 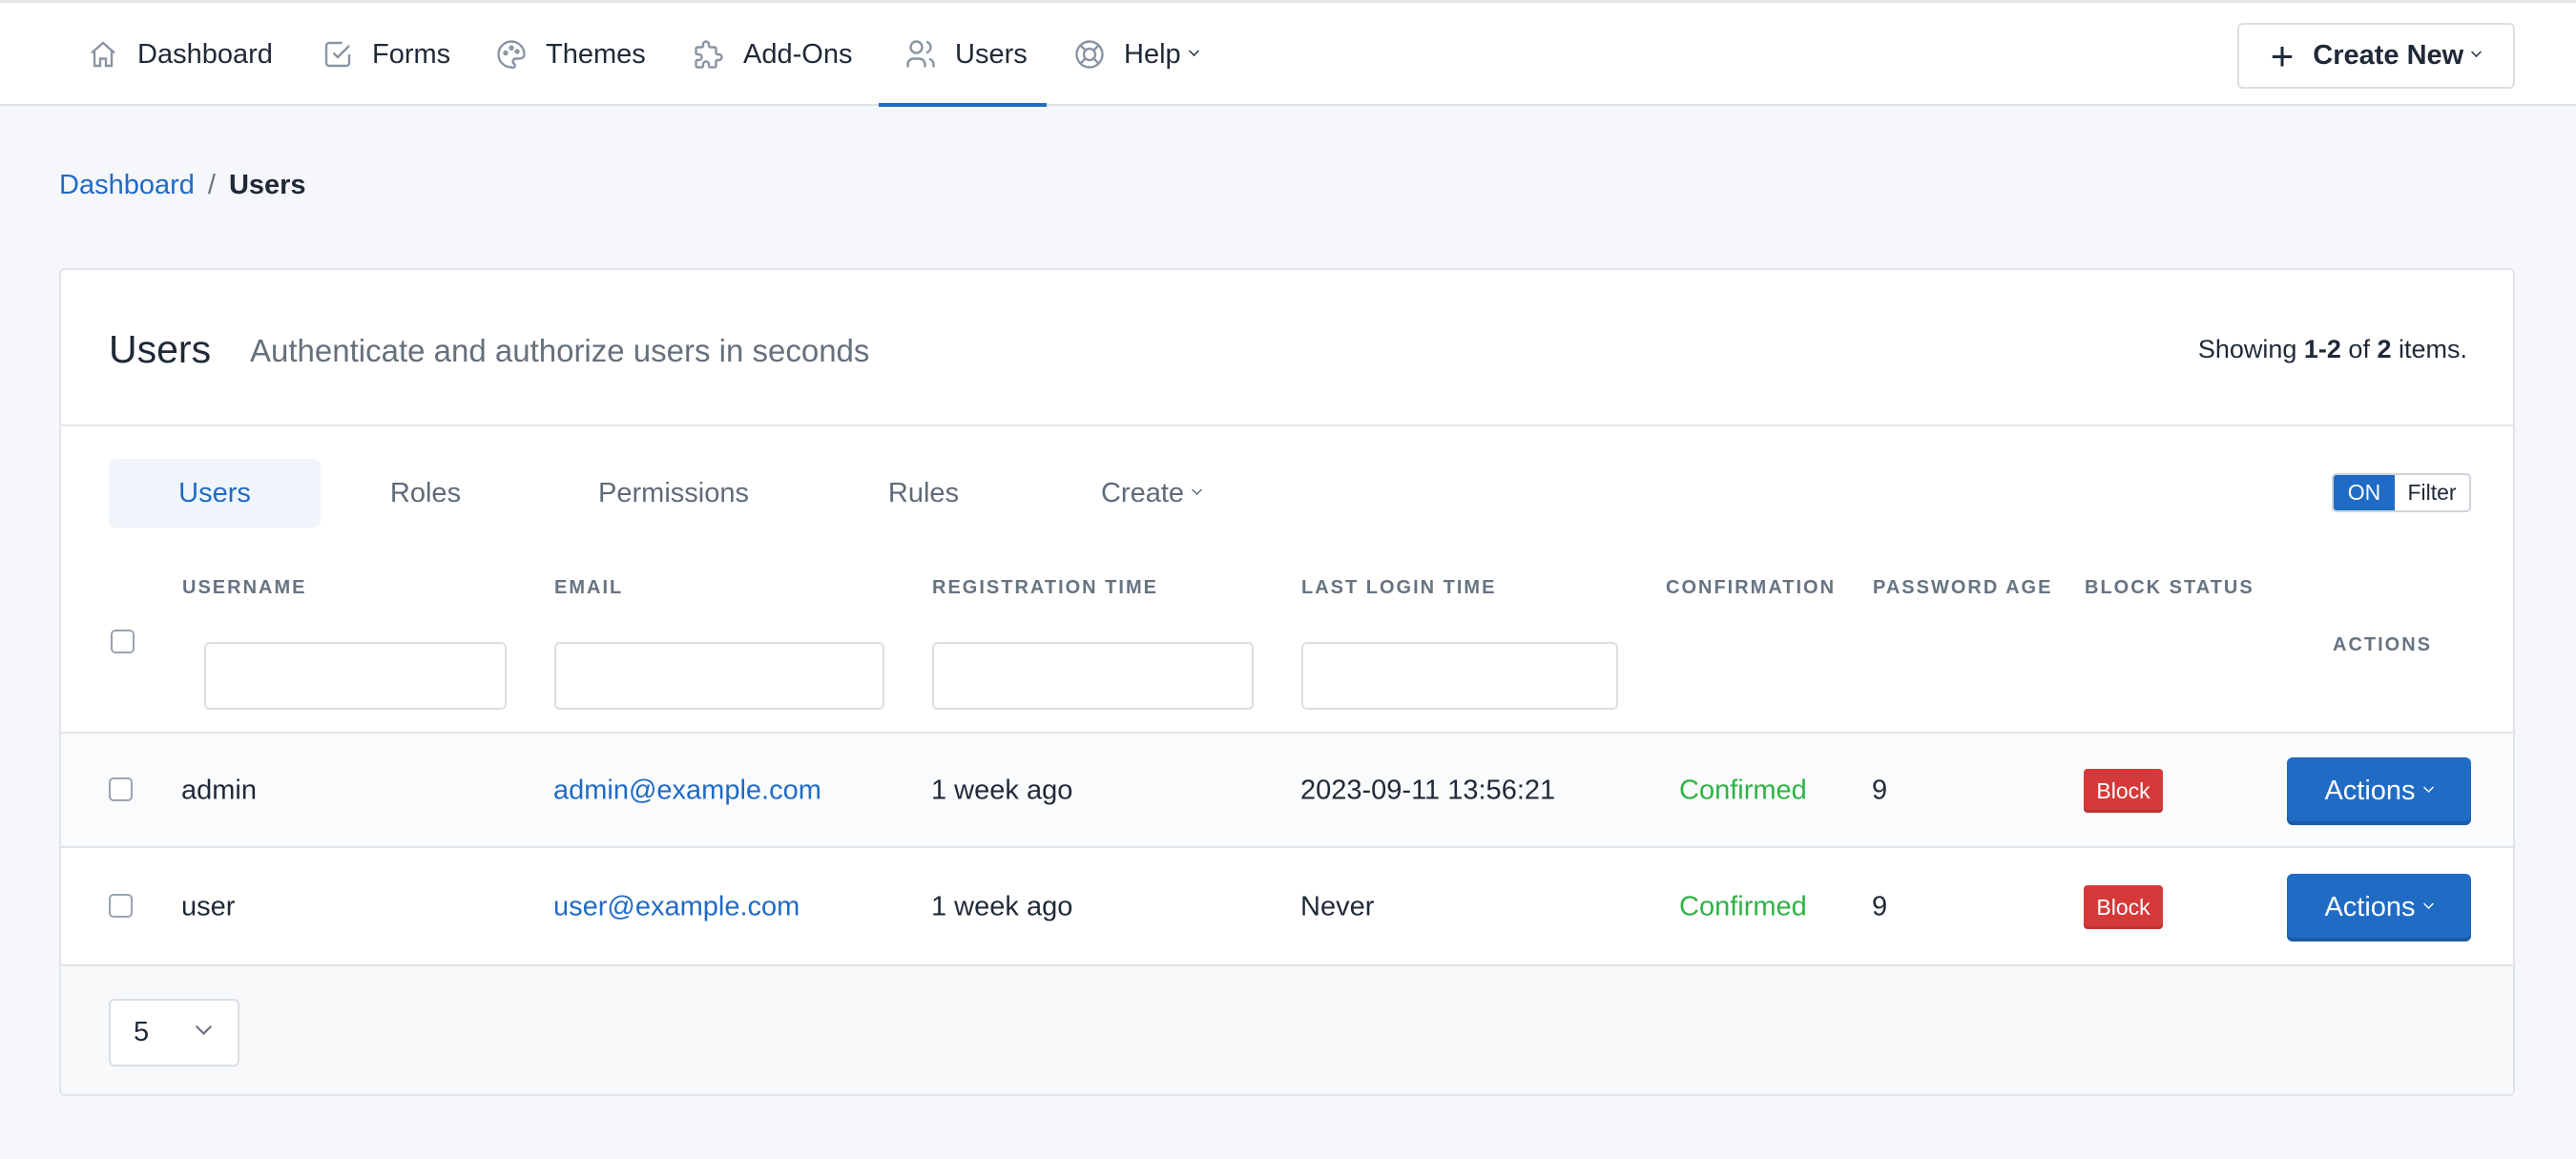 I want to click on last-login-cell: 2023-09-11 13:56:21, so click(x=1428, y=790).